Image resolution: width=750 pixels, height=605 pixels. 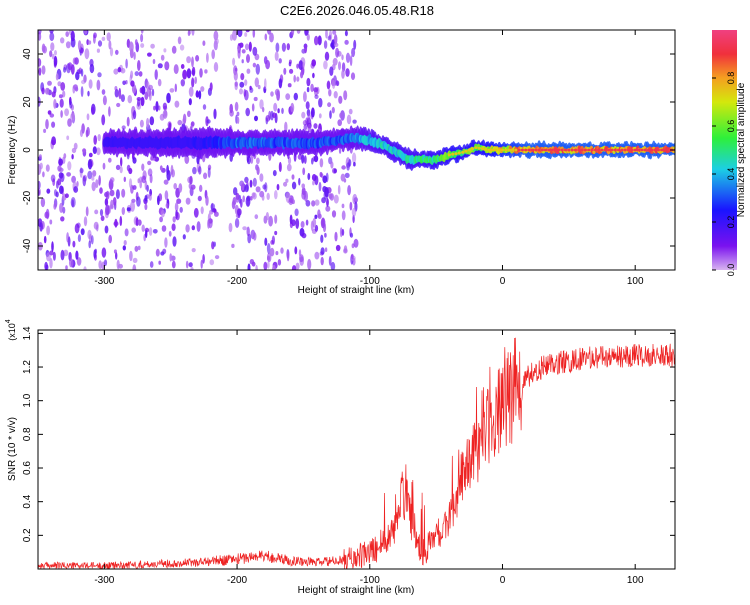 I want to click on x-tick-label: 0, so click(x=503, y=281).